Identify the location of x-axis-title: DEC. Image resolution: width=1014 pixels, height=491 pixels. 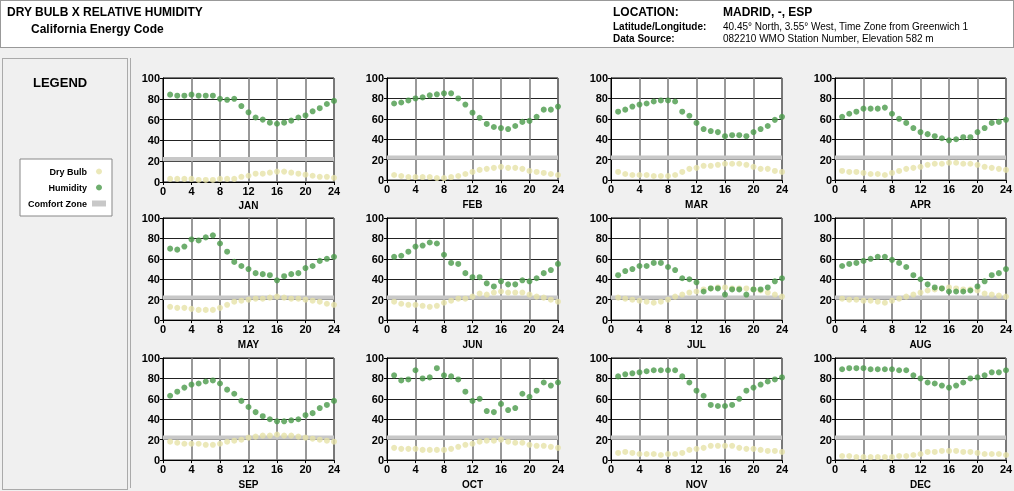
(920, 484).